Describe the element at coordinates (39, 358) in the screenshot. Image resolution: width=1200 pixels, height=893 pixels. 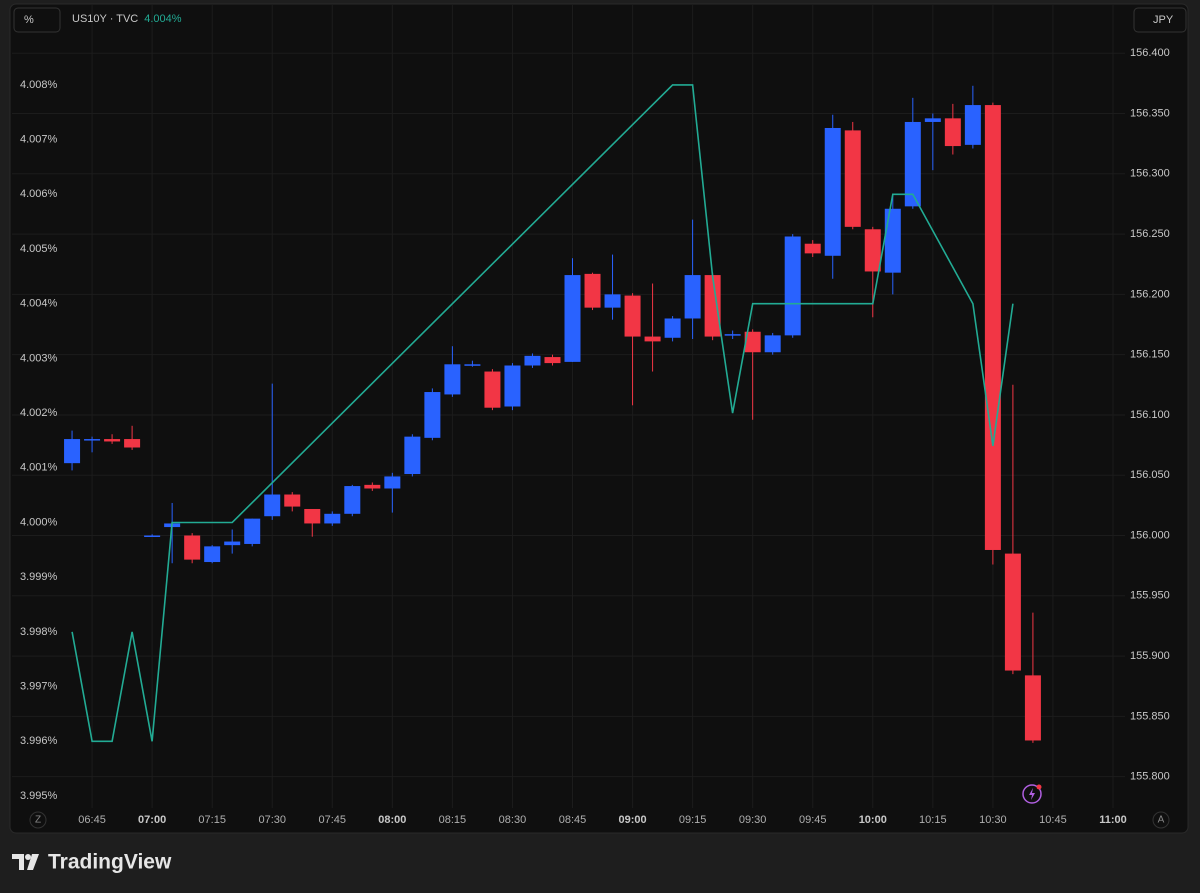
I see `y-tick-label: 4.003%` at that location.